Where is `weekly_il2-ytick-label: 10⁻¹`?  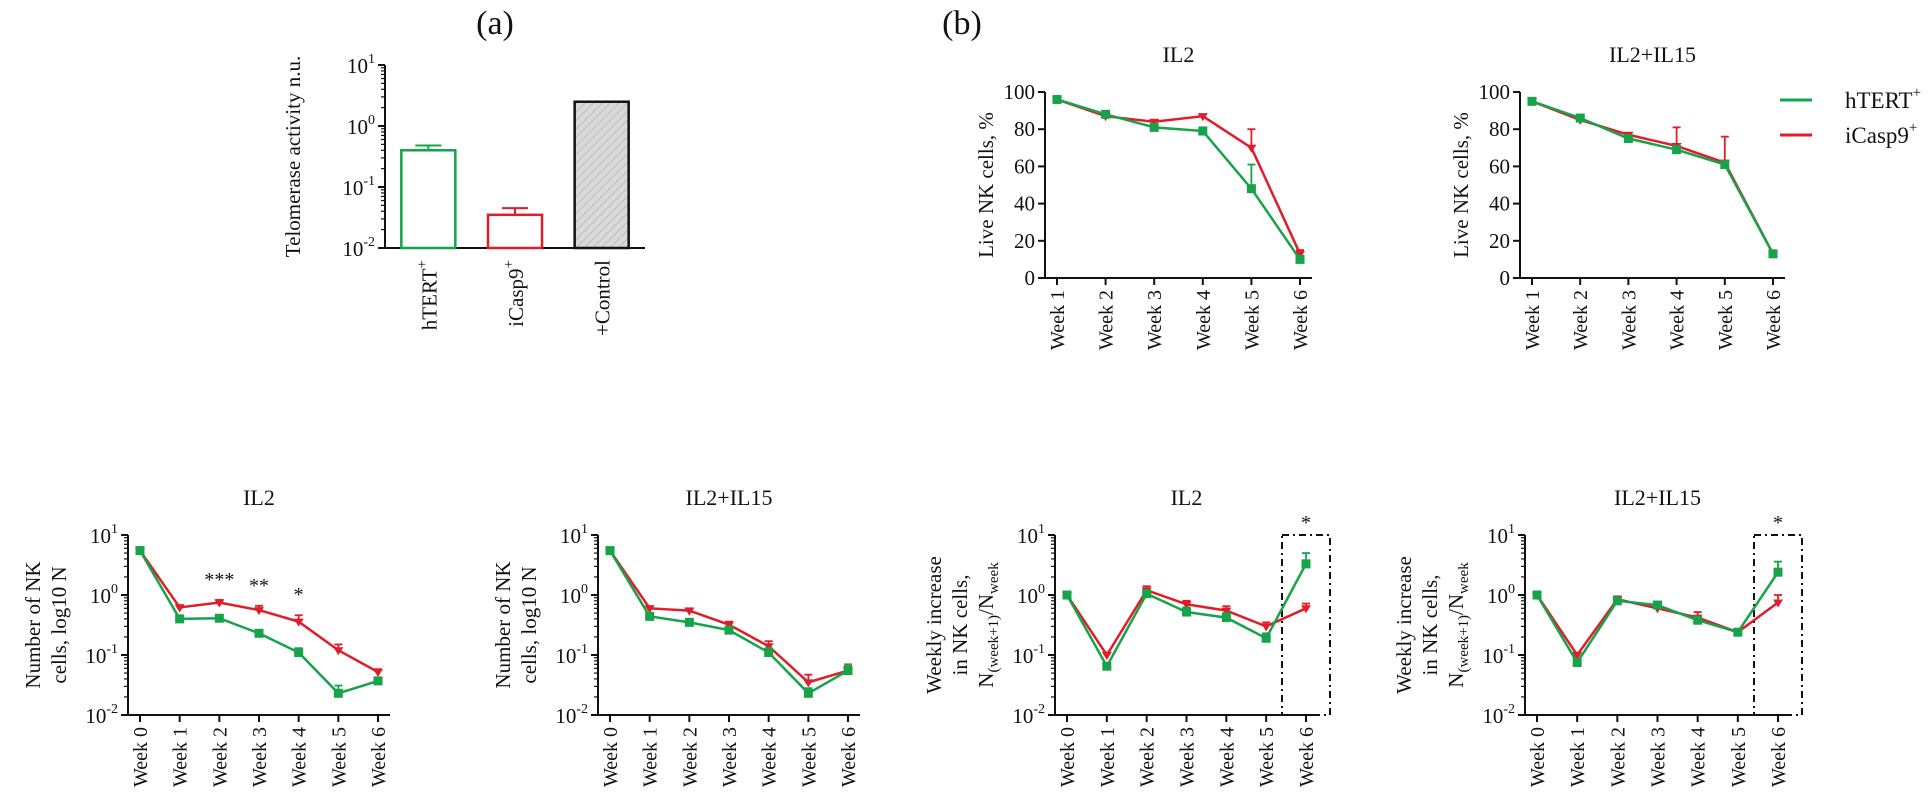 weekly_il2-ytick-label: 10⁻¹ is located at coordinates (1028, 655).